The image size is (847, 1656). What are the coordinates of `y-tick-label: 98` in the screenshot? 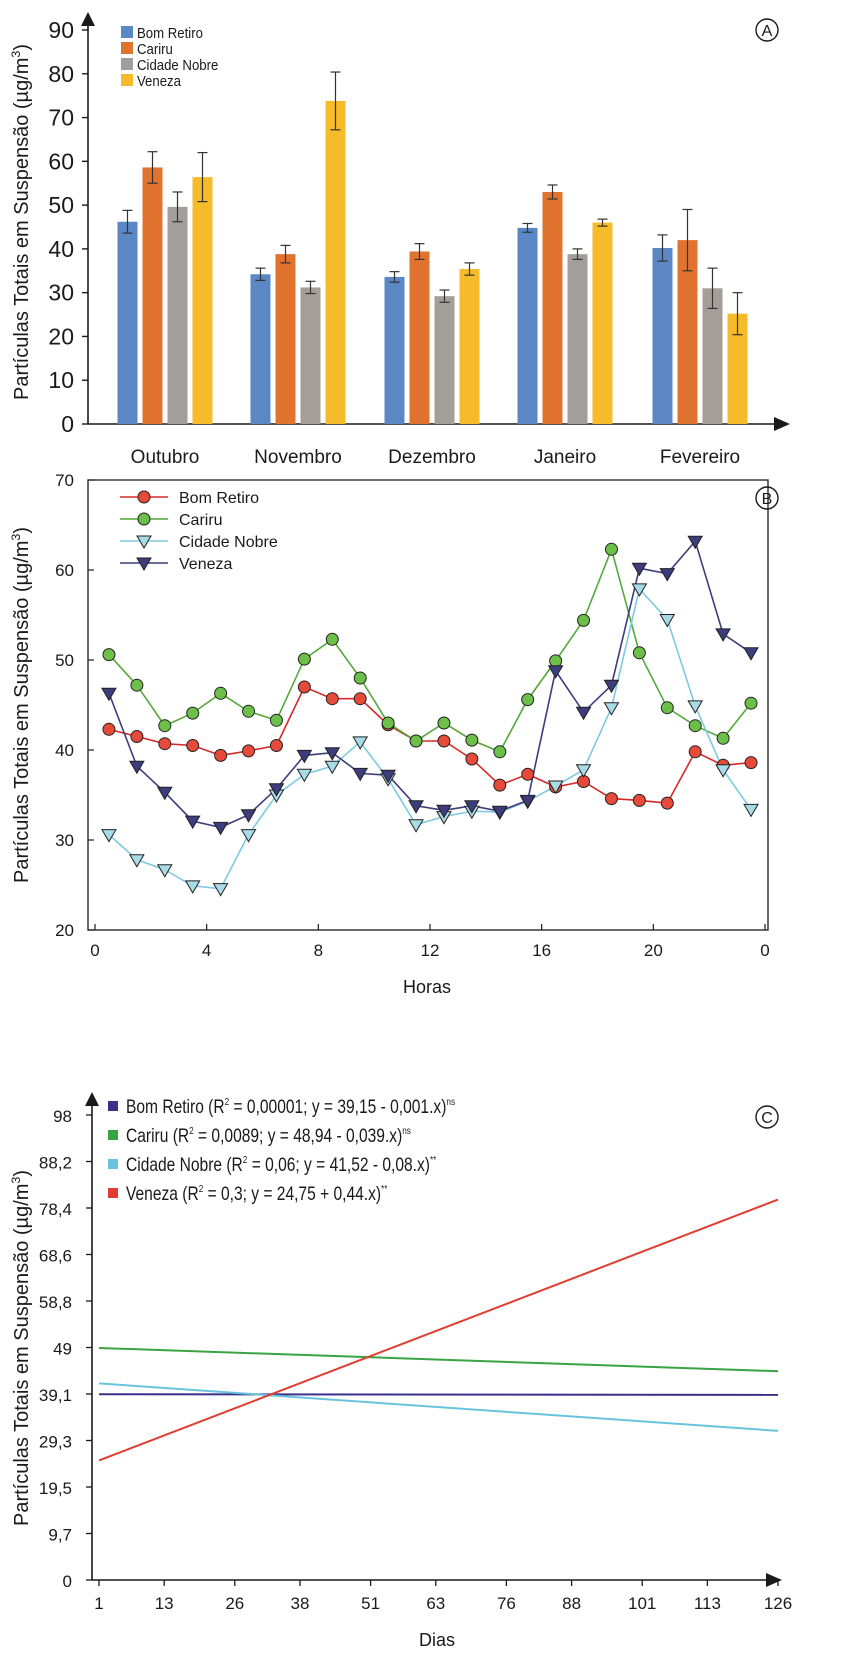 It's located at (62, 1116).